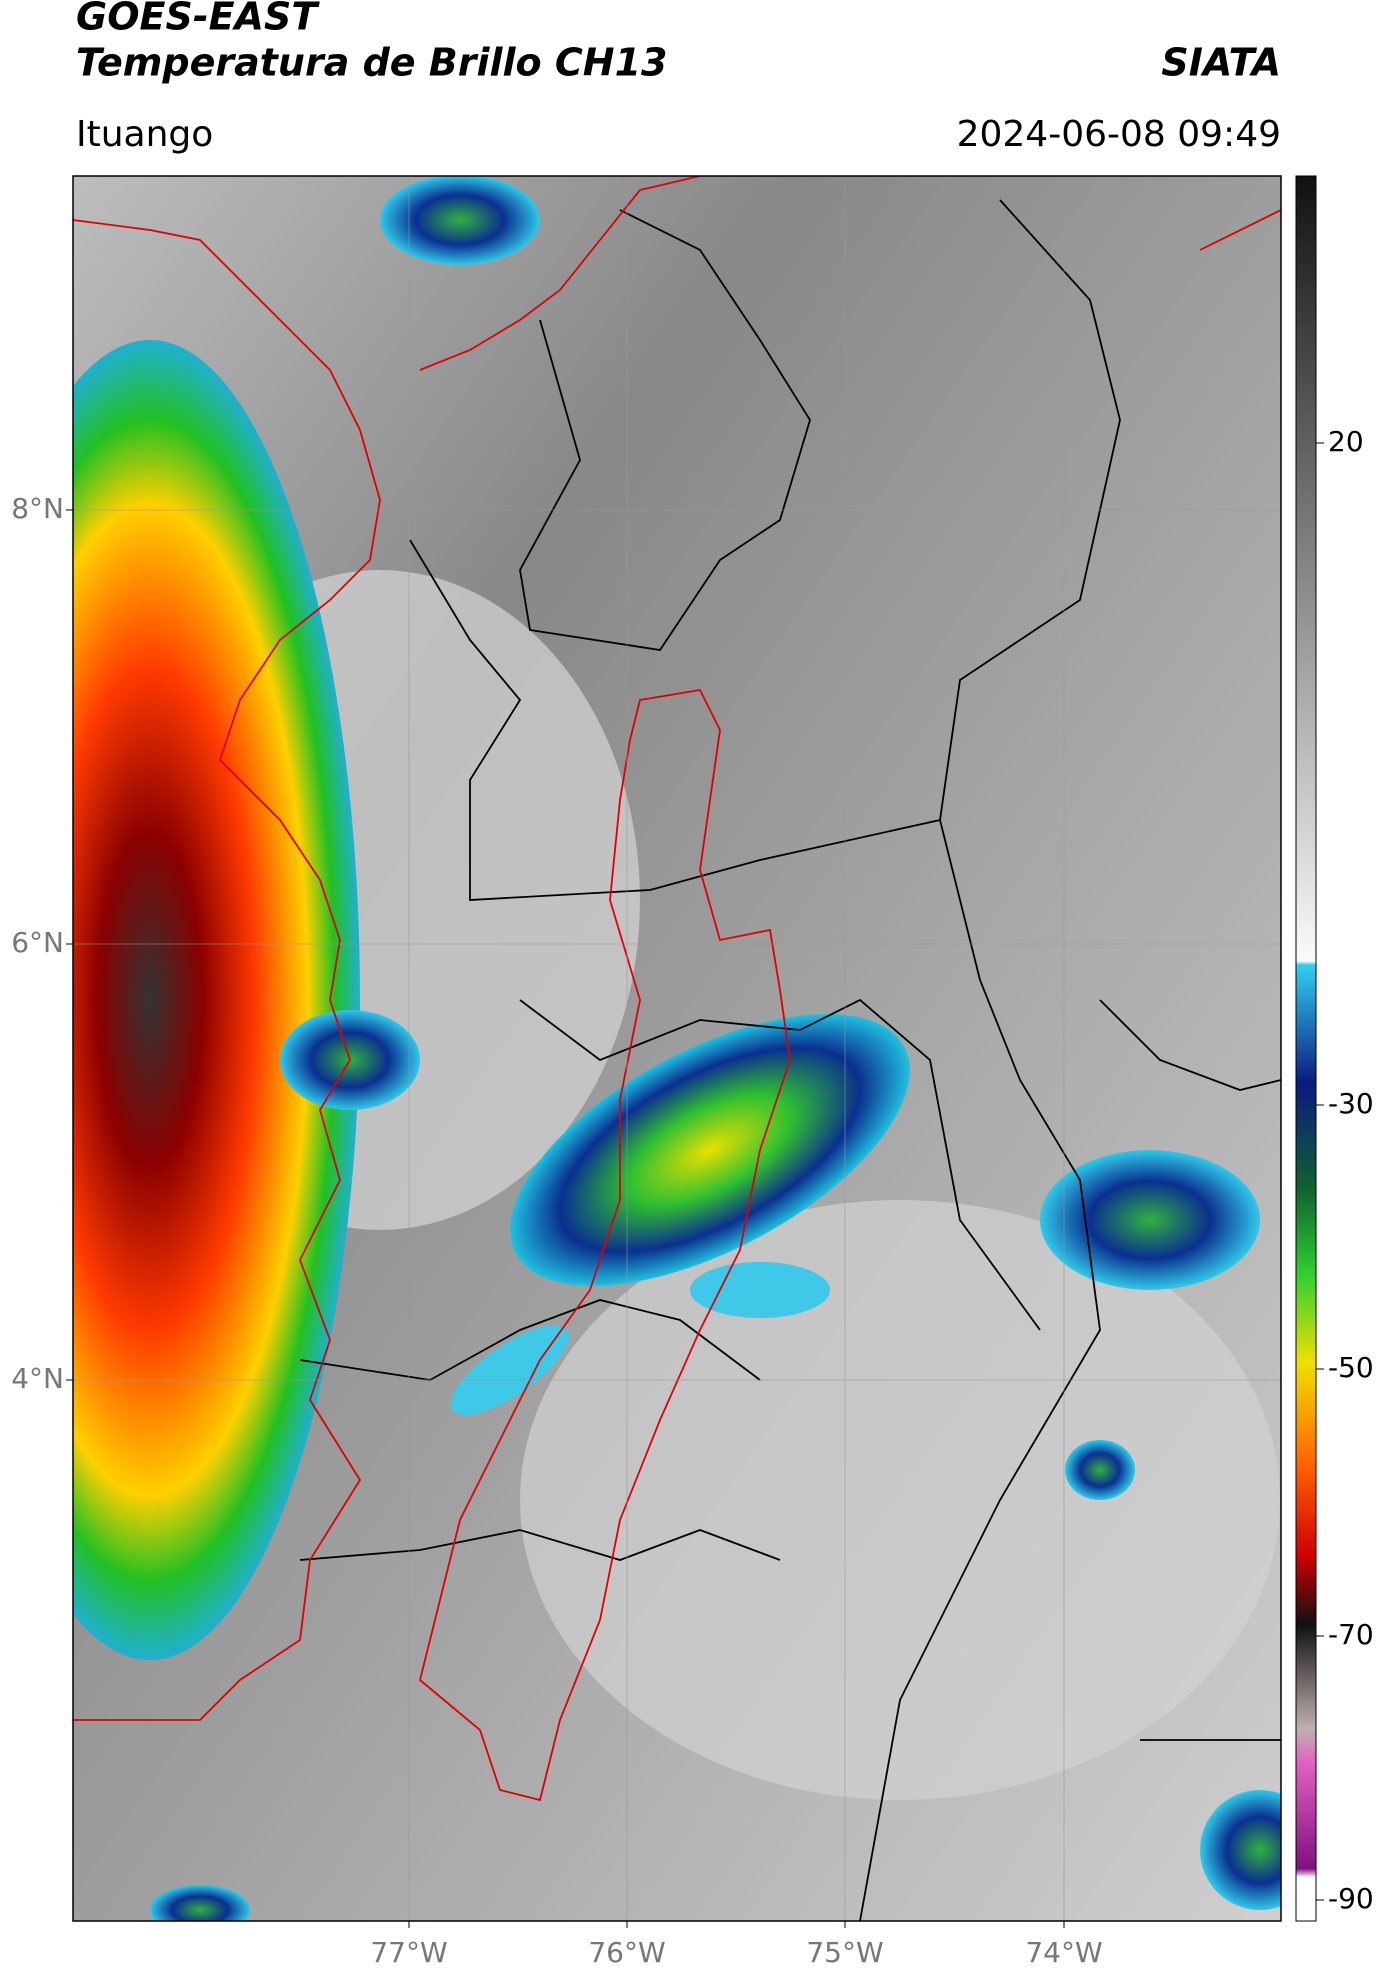 The height and width of the screenshot is (1981, 1384). What do you see at coordinates (1063, 1952) in the screenshot?
I see `lon-label: 74°W` at bounding box center [1063, 1952].